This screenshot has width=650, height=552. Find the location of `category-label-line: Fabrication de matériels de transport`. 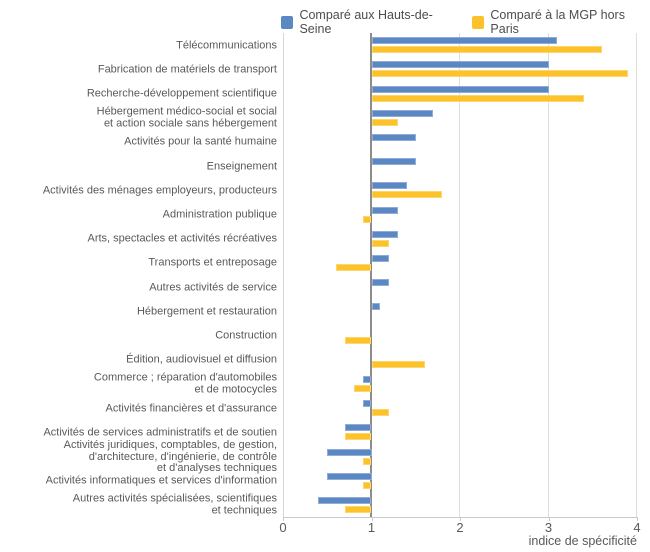

category-label-line: Fabrication de matériels de transport is located at coordinates (187, 69).